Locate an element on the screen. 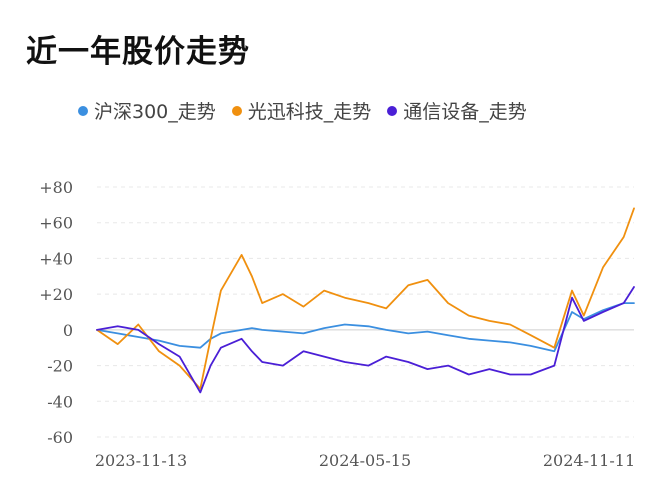 This screenshot has width=672, height=500. x-tick-label: 2024-05-15 is located at coordinates (365, 460).